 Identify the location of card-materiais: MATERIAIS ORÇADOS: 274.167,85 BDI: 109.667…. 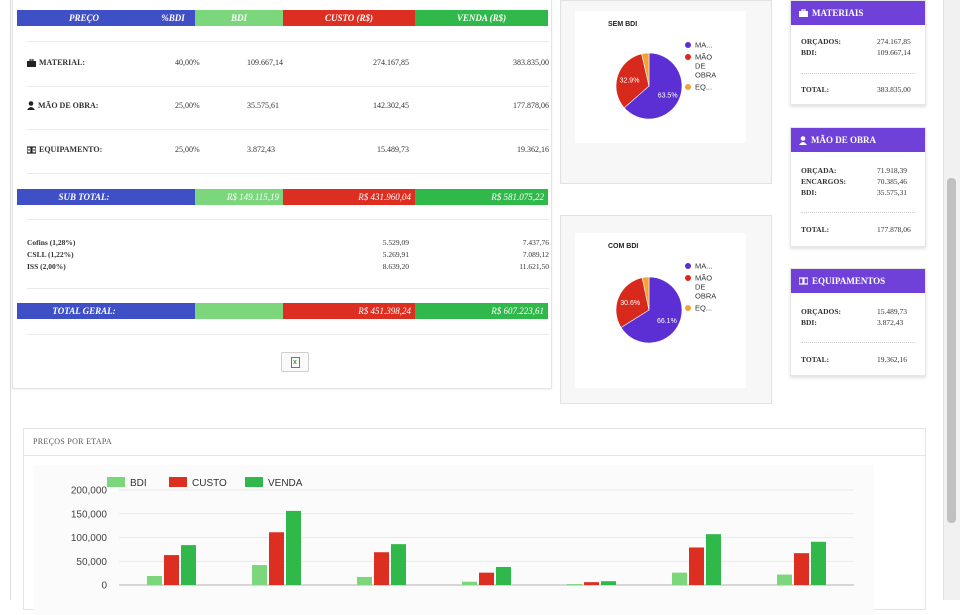
(858, 52).